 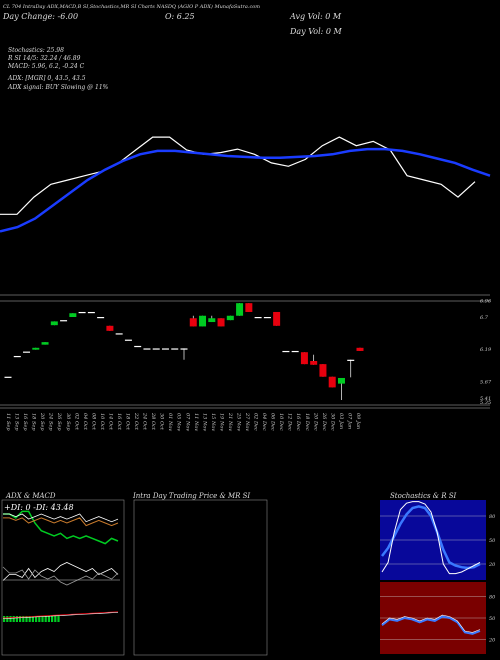 What do you see at coordinates (281, 422) in the screenshot?
I see `date-axis-label: 10 Dec` at bounding box center [281, 422].